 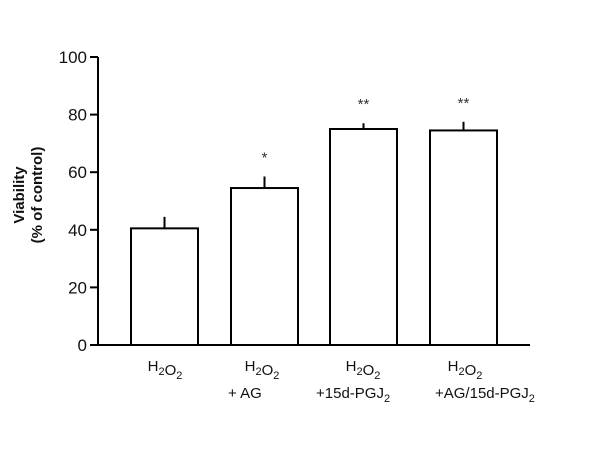 What do you see at coordinates (73, 57) in the screenshot?
I see `y-tick-label: 100` at bounding box center [73, 57].